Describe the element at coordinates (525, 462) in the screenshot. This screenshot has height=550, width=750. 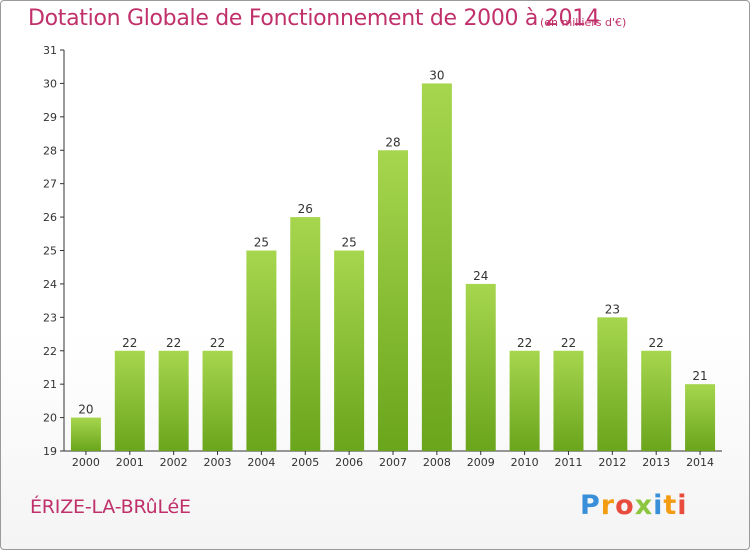
I see `x-tick-label: 2010` at that location.